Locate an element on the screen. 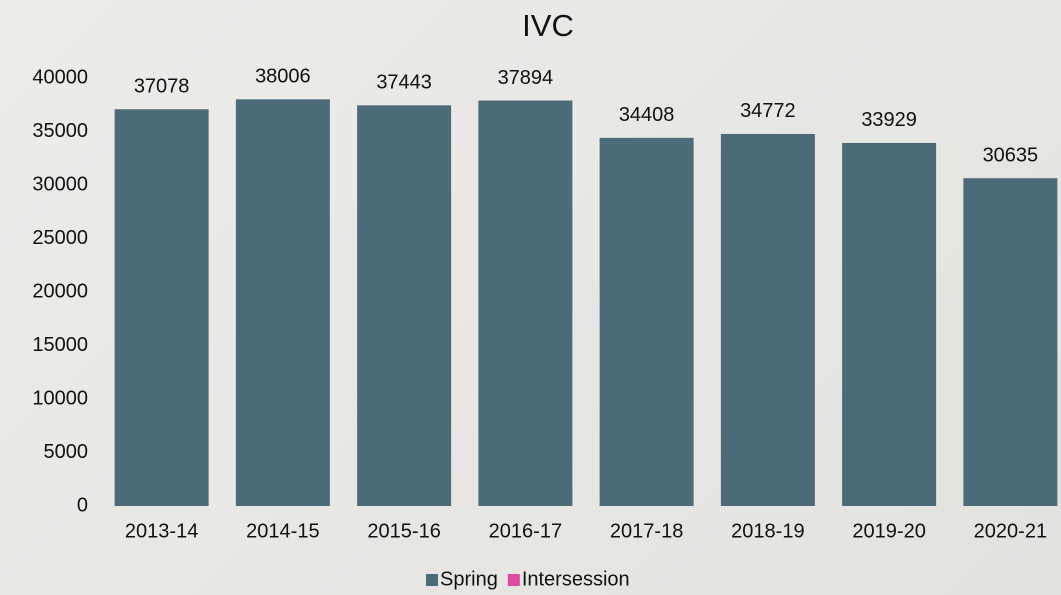 This screenshot has width=1061, height=595. data-label: 37894 is located at coordinates (526, 78).